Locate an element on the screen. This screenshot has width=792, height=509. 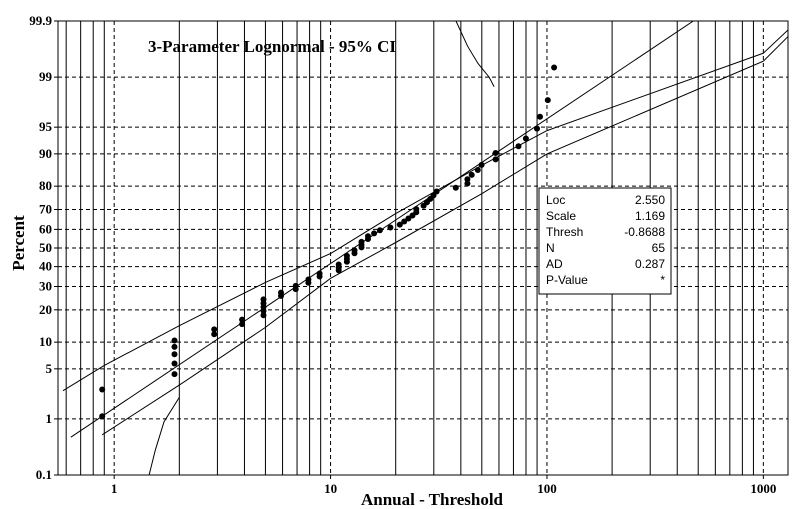
y-tick-label: 99.9 is located at coordinates (40, 20).